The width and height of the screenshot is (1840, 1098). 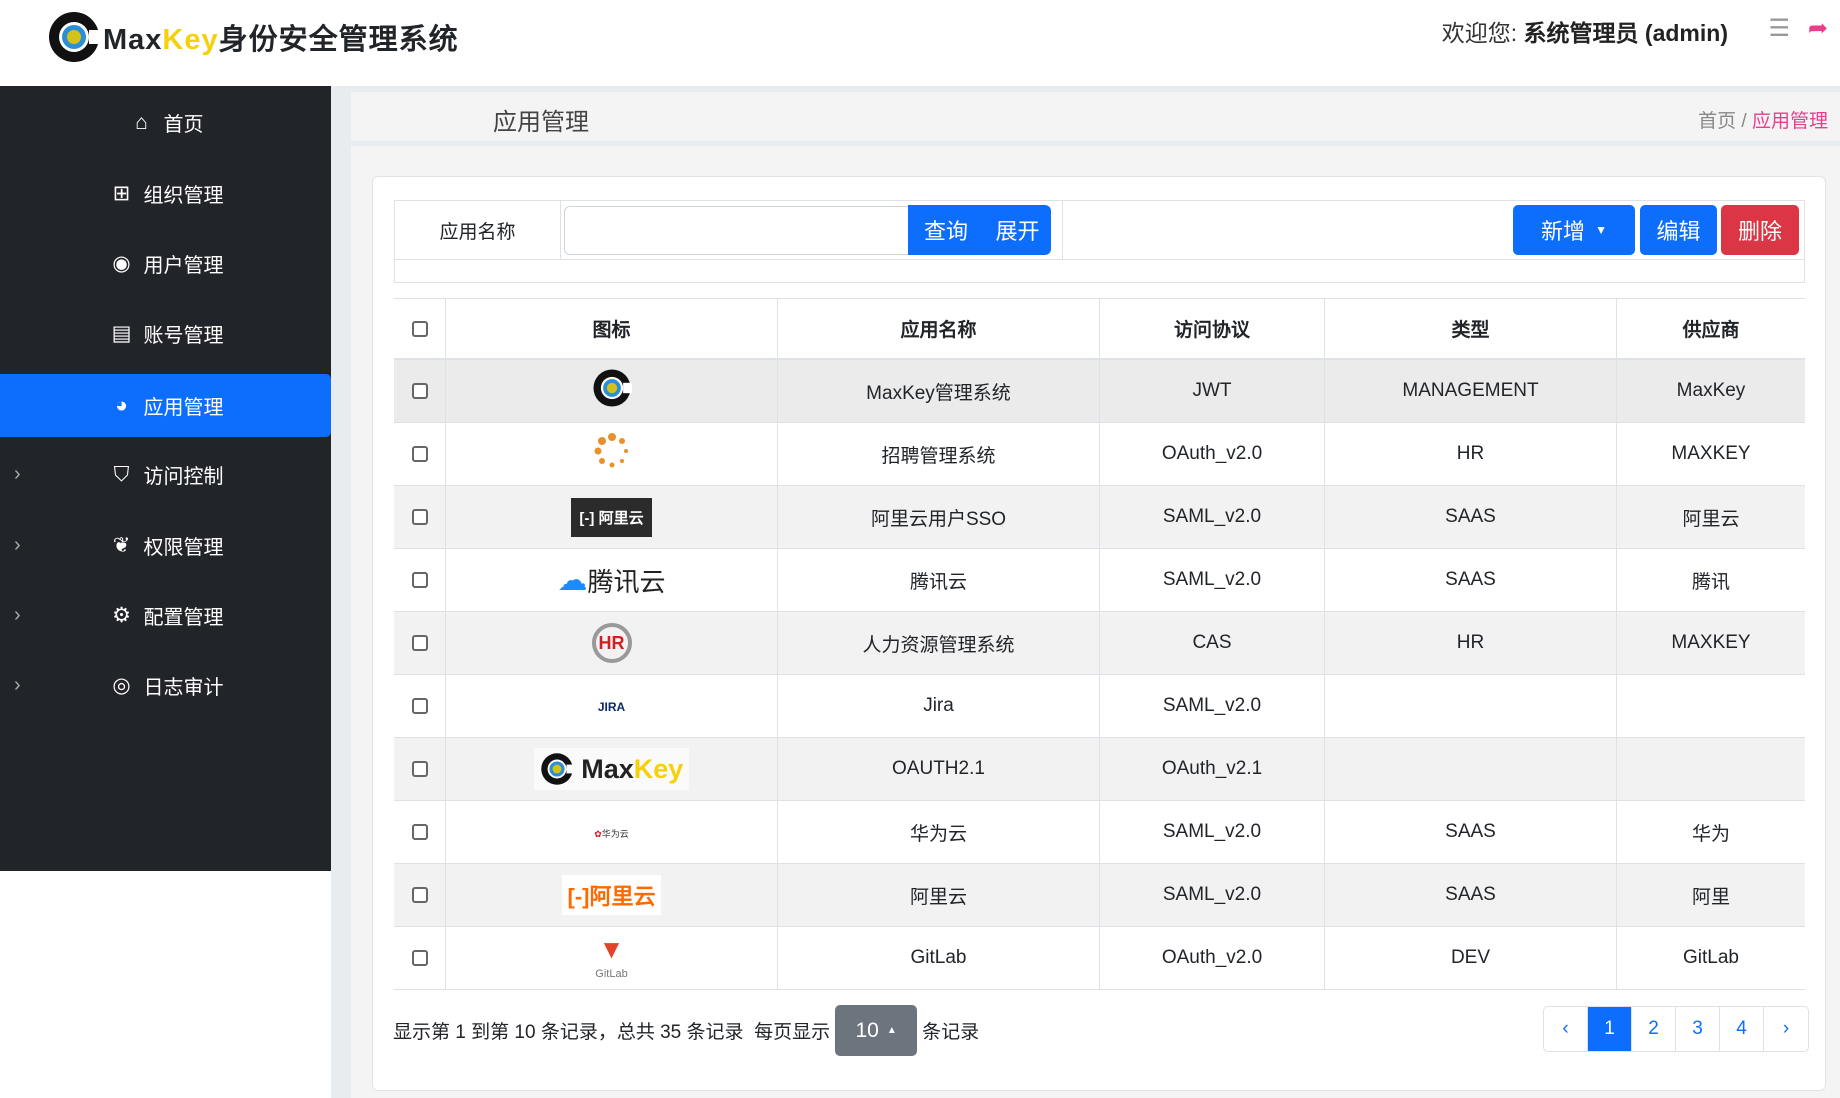 I want to click on sidebar-item-accounts: ▤ 账号管理, so click(x=165, y=333).